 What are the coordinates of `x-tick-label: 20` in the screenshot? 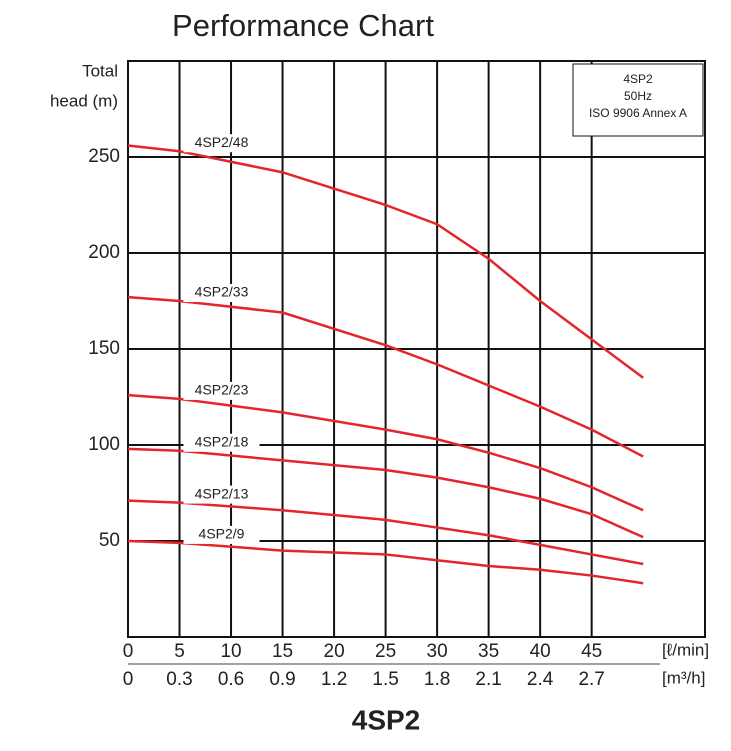 It's located at (334, 651).